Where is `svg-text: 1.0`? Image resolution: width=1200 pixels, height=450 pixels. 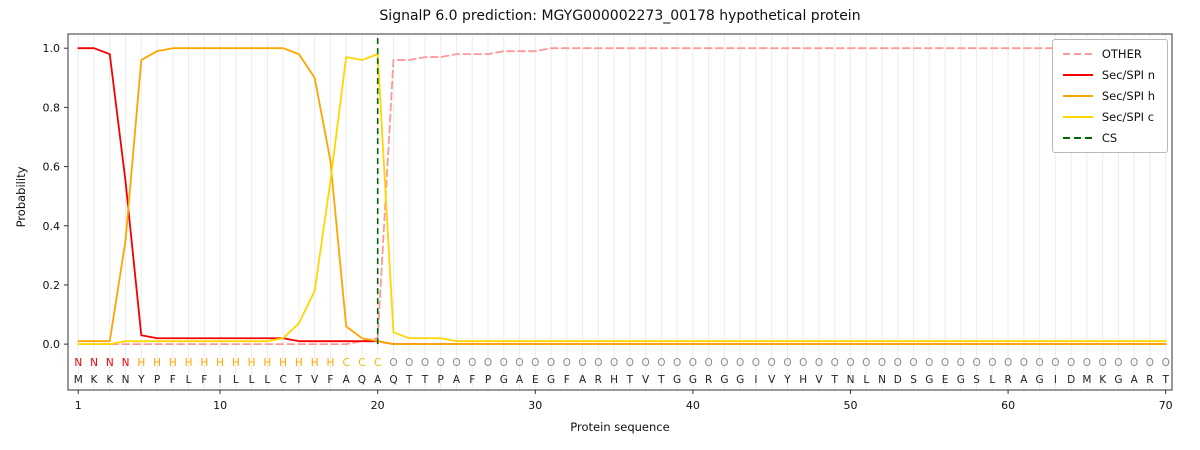 svg-text: 1.0 is located at coordinates (52, 48).